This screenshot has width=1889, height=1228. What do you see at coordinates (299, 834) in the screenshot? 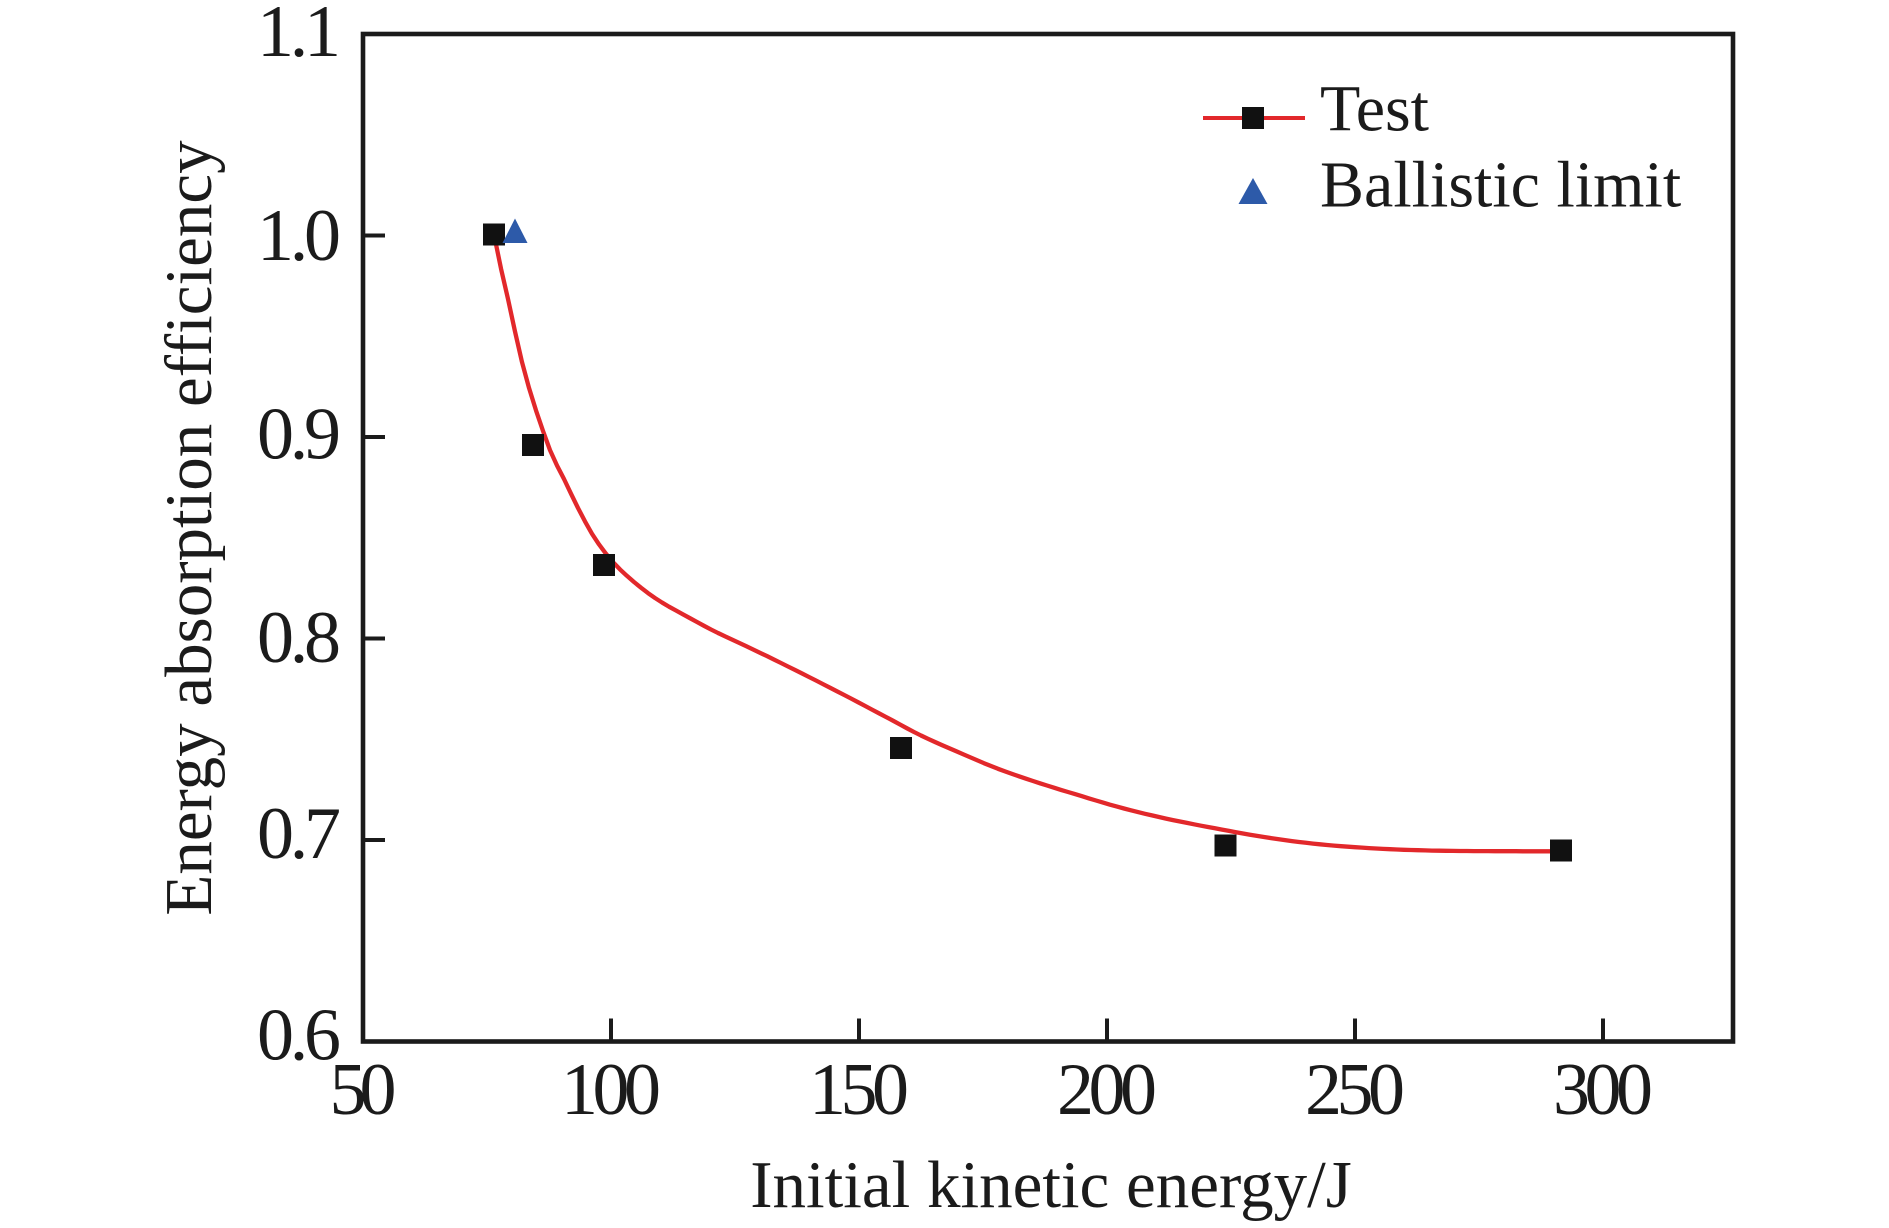
I see `svg-text: 0.7` at bounding box center [299, 834].